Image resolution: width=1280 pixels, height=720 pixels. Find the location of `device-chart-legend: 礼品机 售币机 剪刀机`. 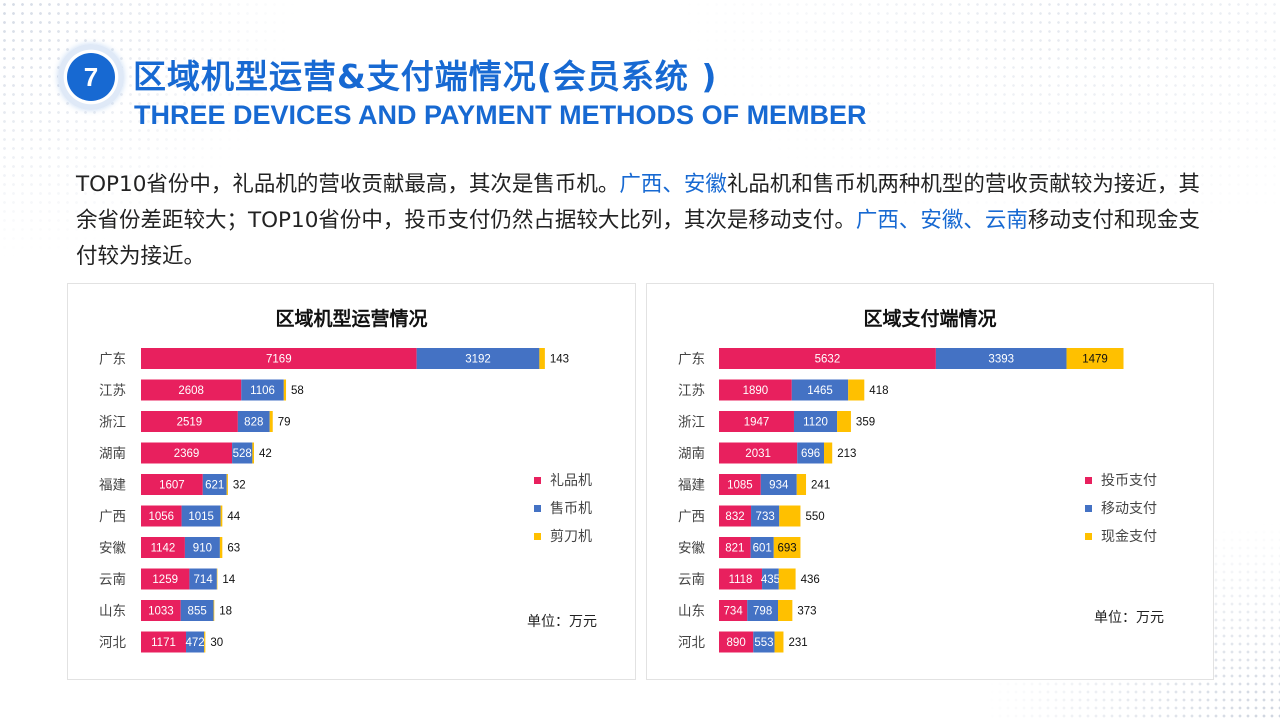

device-chart-legend: 礼品机 售币机 剪刀机 is located at coordinates (563, 508).